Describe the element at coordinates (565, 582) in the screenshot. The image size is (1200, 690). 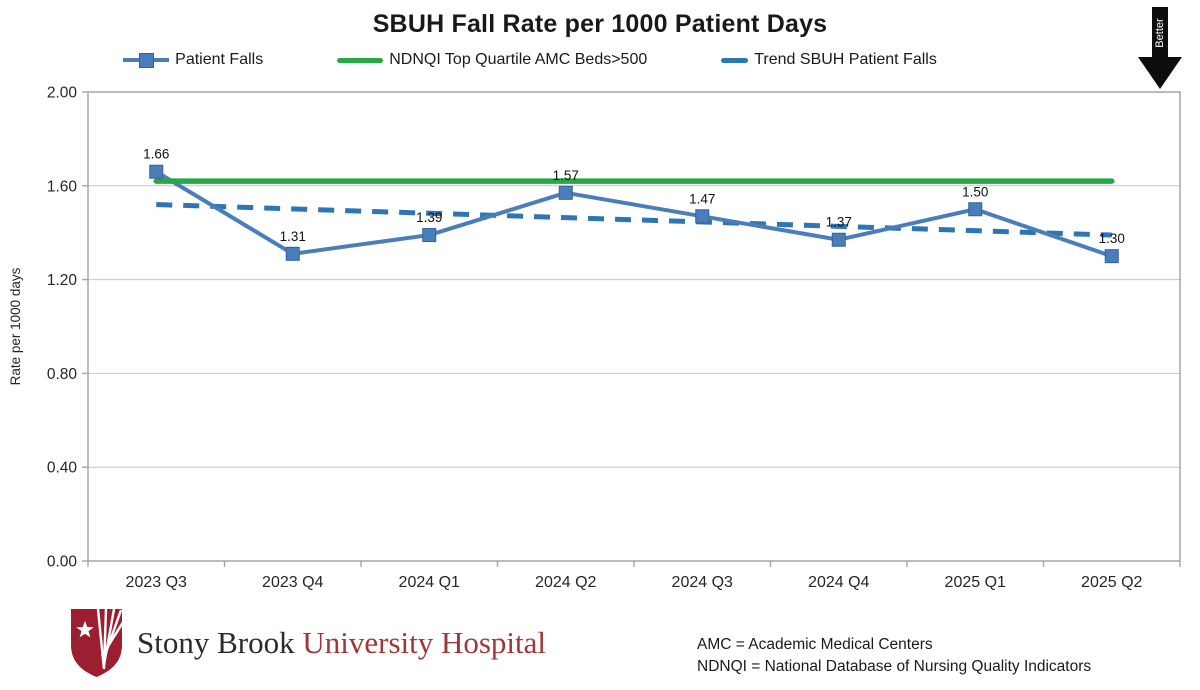
I see `x-axis-category-label: 2024 Q2` at that location.